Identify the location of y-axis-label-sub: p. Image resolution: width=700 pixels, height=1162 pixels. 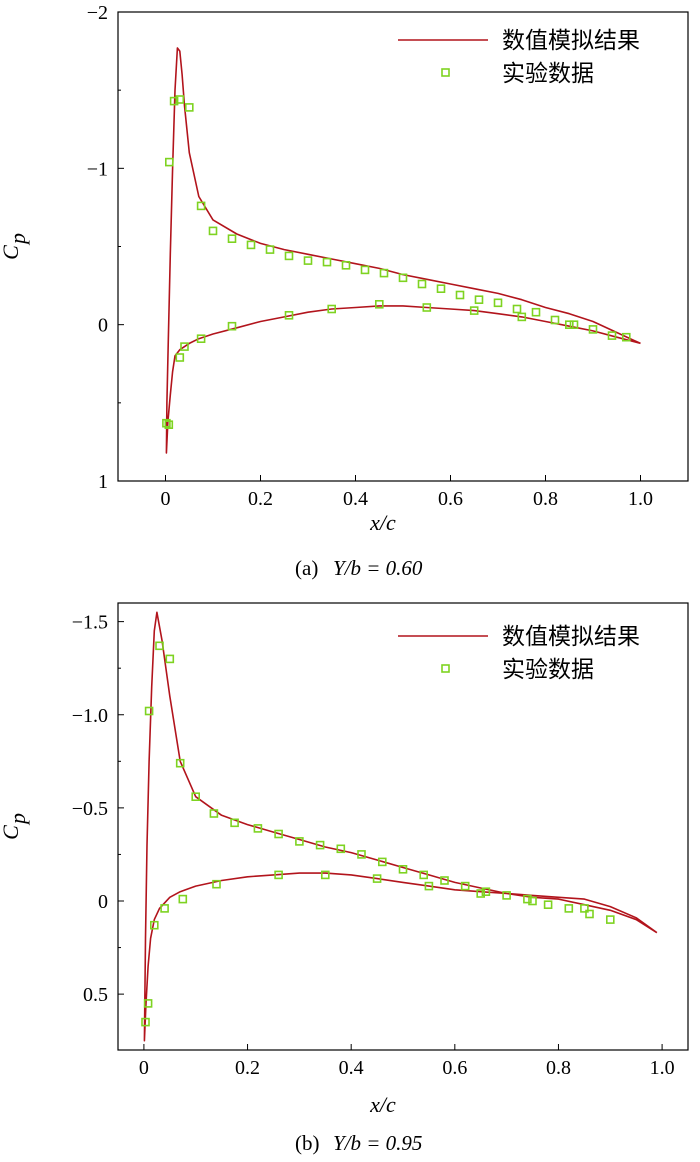
(17, 239).